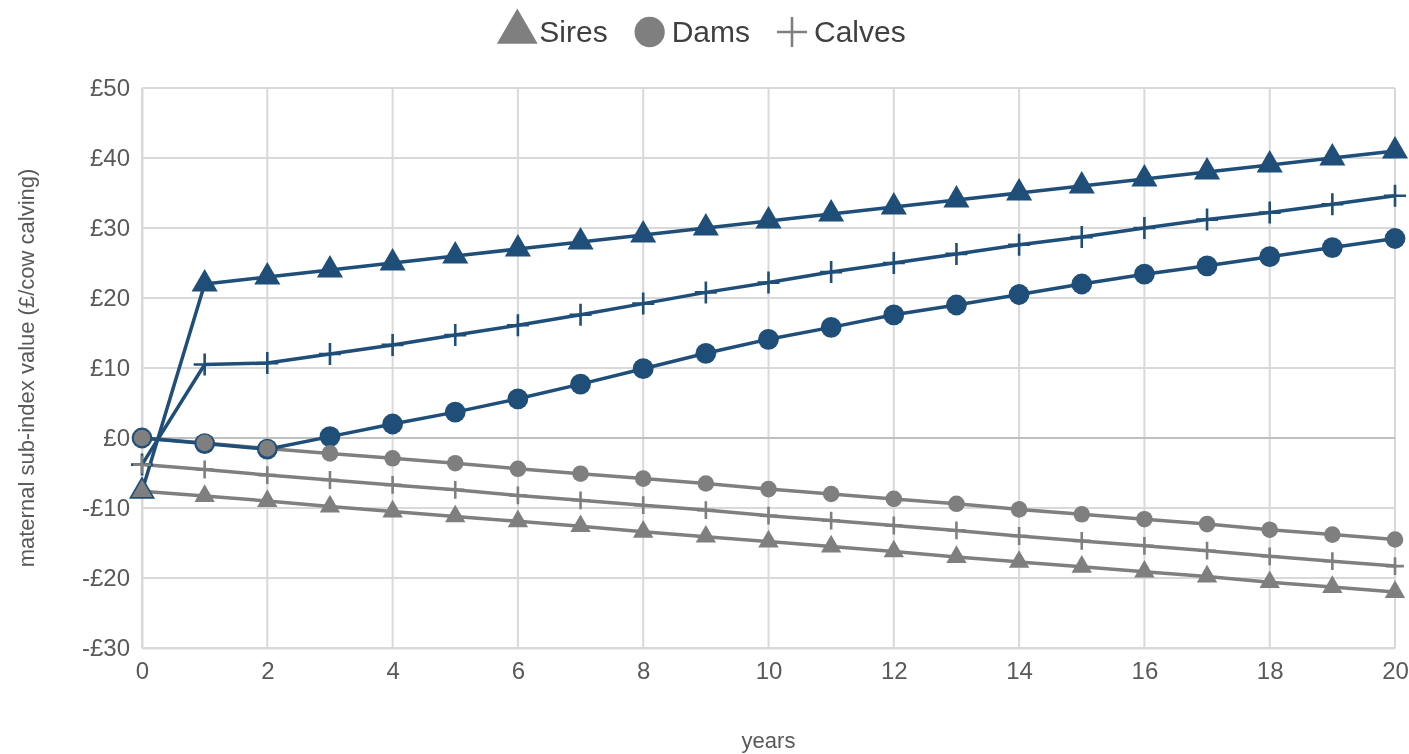 The image size is (1409, 754). Describe the element at coordinates (768, 740) in the screenshot. I see `x-axis-title: years` at that location.